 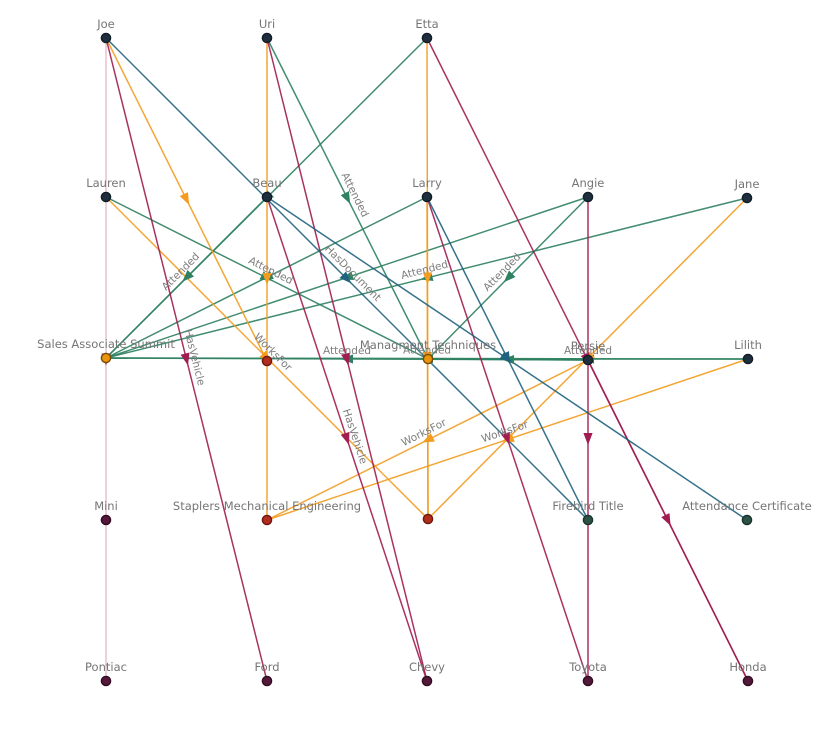 What do you see at coordinates (748, 345) in the screenshot?
I see `node-label-lilith: Lilith` at bounding box center [748, 345].